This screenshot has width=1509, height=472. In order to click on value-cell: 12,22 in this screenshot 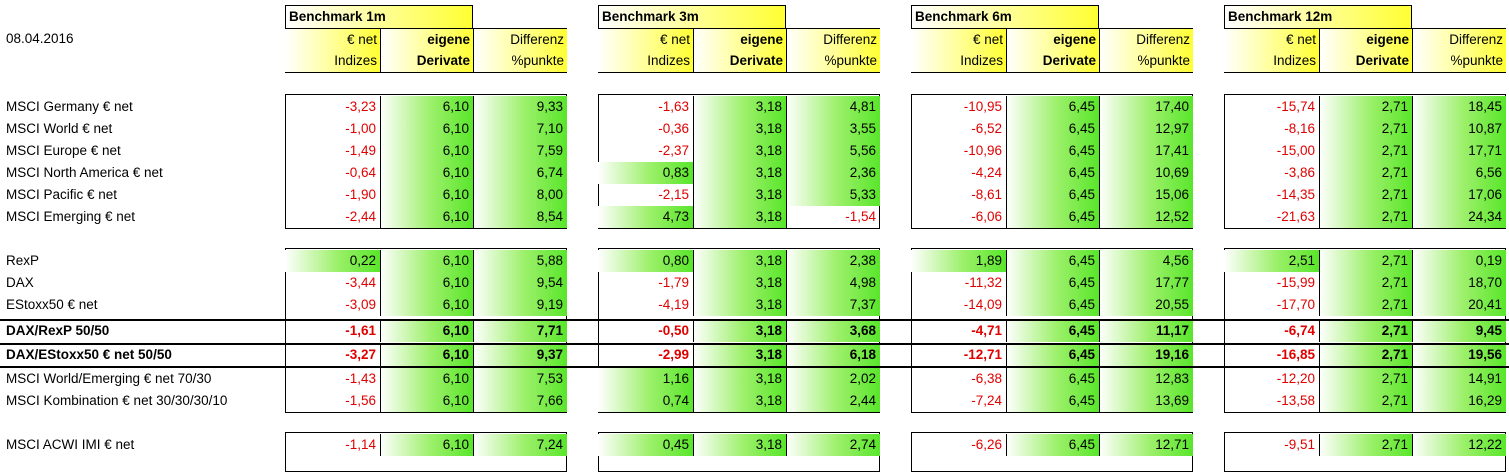, I will do `click(1459, 445)`.